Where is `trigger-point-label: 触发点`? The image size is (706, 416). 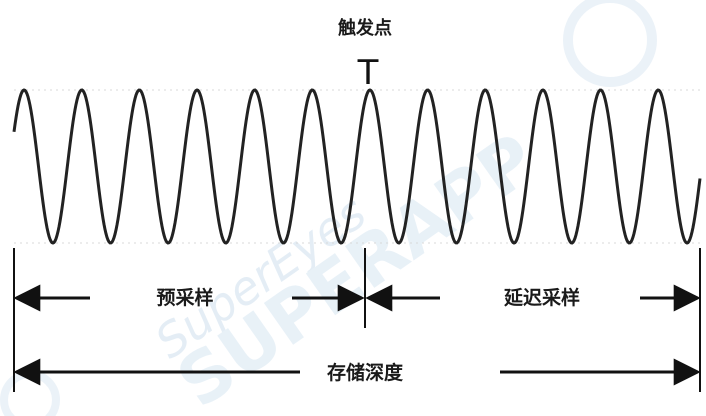
trigger-point-label: 触发点 is located at coordinates (365, 28).